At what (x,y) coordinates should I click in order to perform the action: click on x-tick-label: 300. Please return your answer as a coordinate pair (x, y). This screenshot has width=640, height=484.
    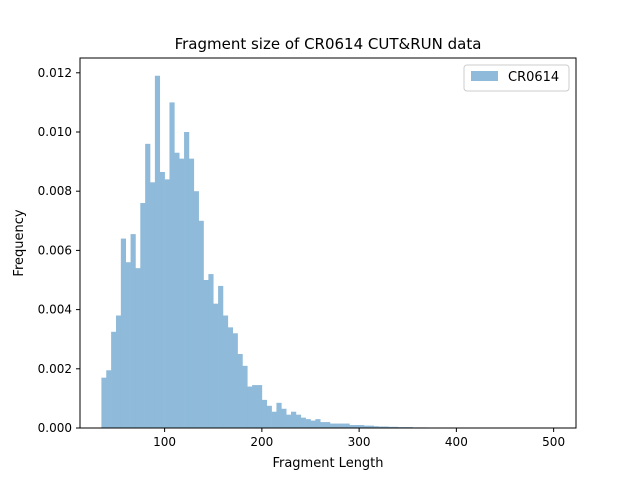
    Looking at the image, I should click on (359, 442).